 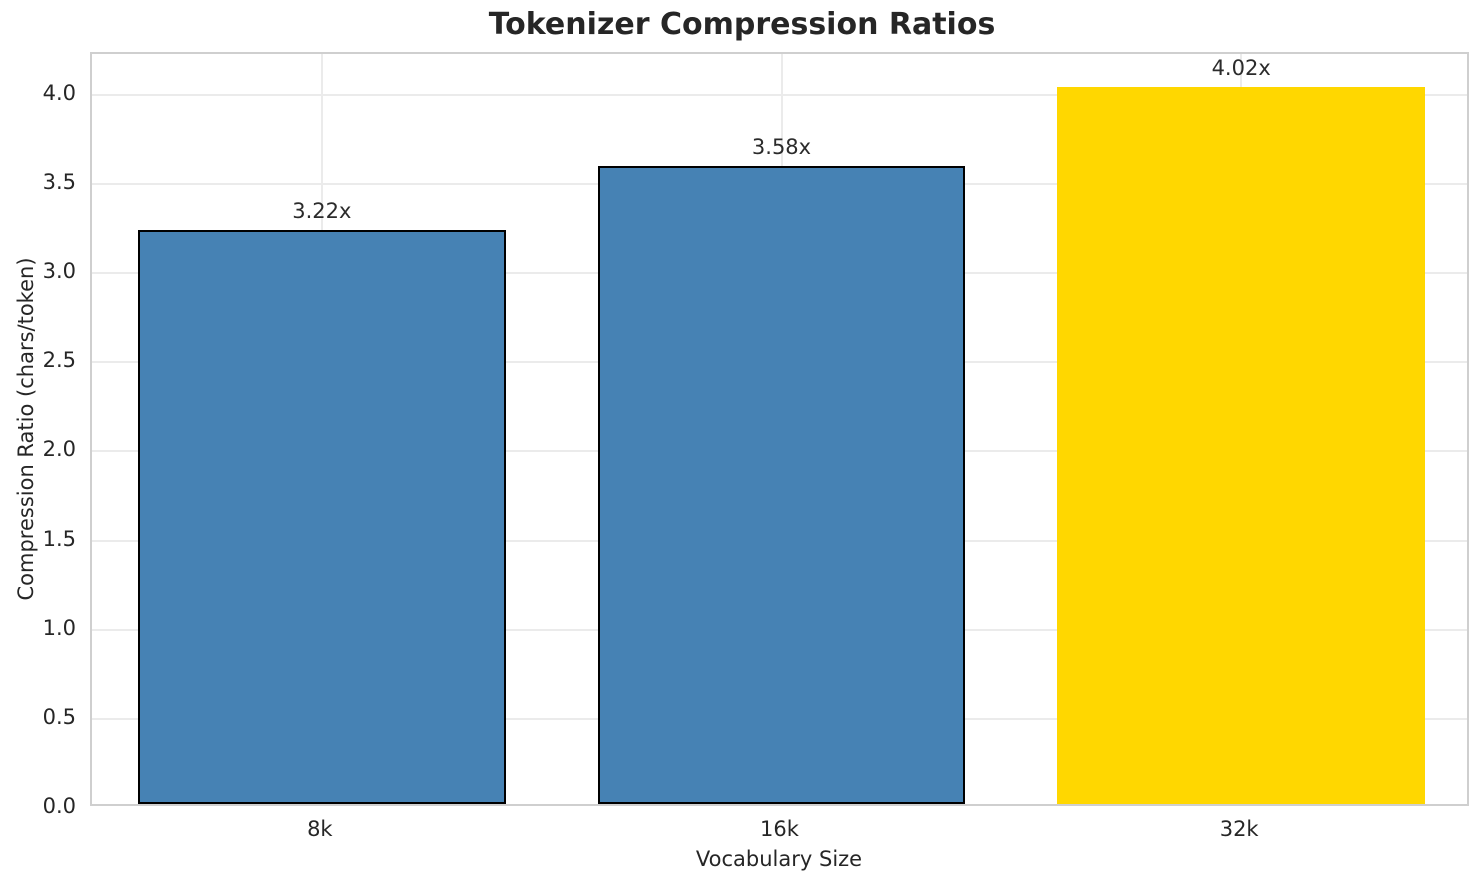 What do you see at coordinates (59, 92) in the screenshot?
I see `y-tick-label: 4.0` at bounding box center [59, 92].